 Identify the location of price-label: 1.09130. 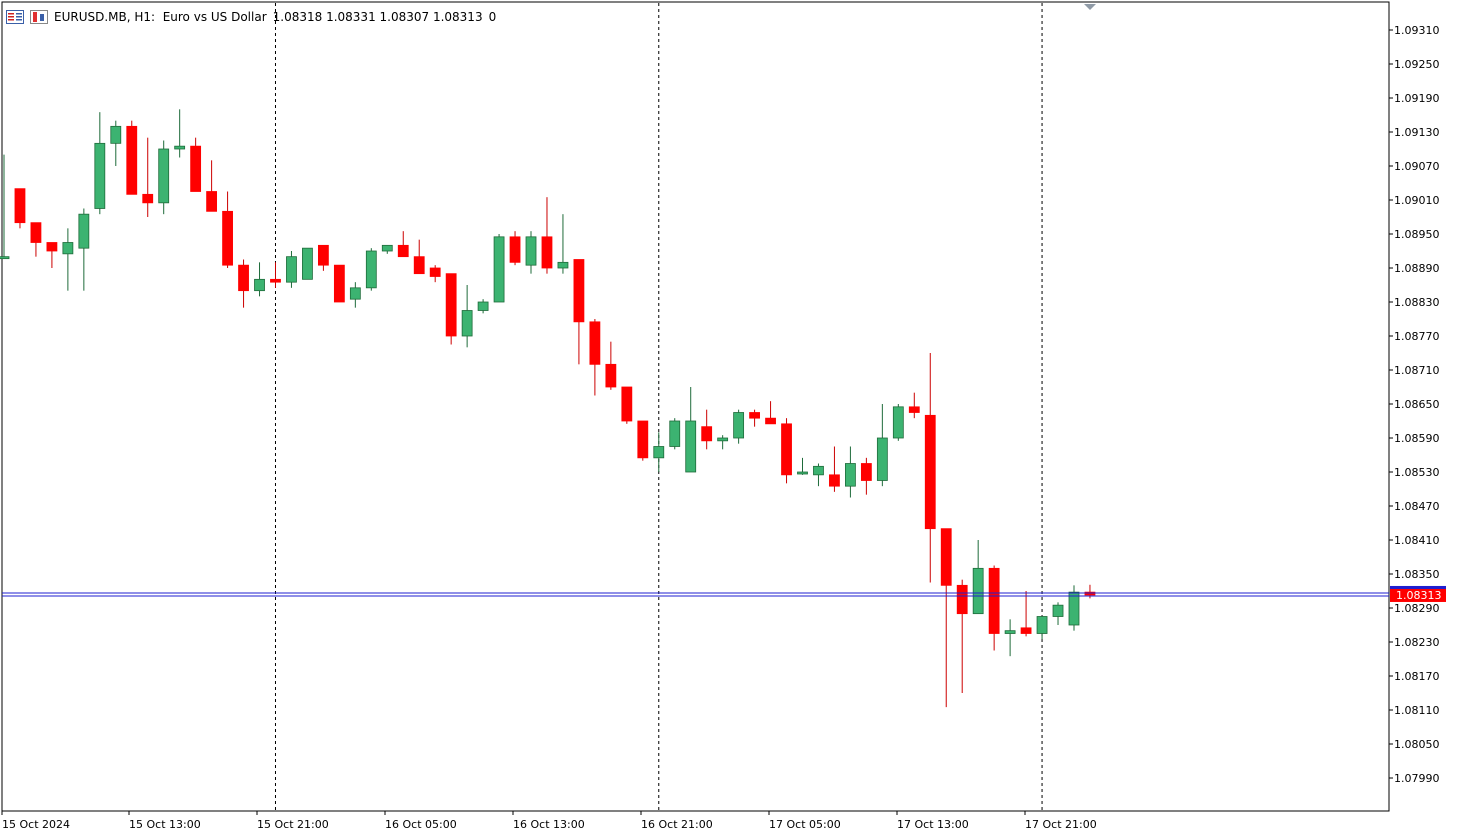
(1417, 132).